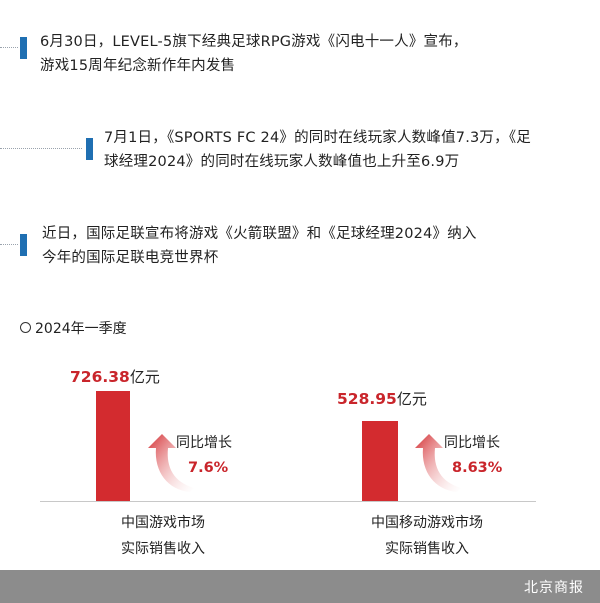  I want to click on caption-line: 中国游戏市场, so click(163, 523).